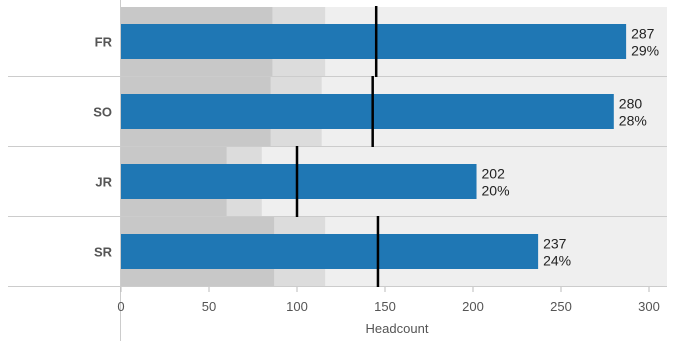  Describe the element at coordinates (496, 191) in the screenshot. I see `percent-label: 20%` at that location.